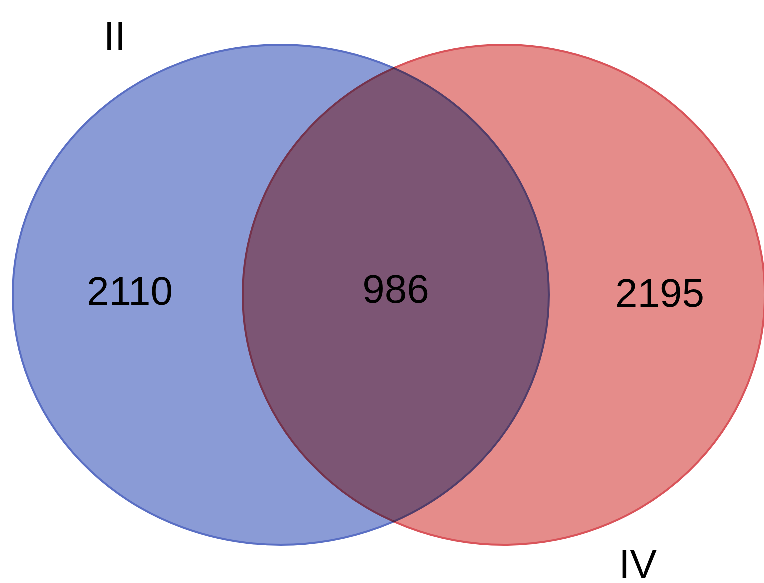  Describe the element at coordinates (638, 563) in the screenshot. I see `category-label: IV` at that location.